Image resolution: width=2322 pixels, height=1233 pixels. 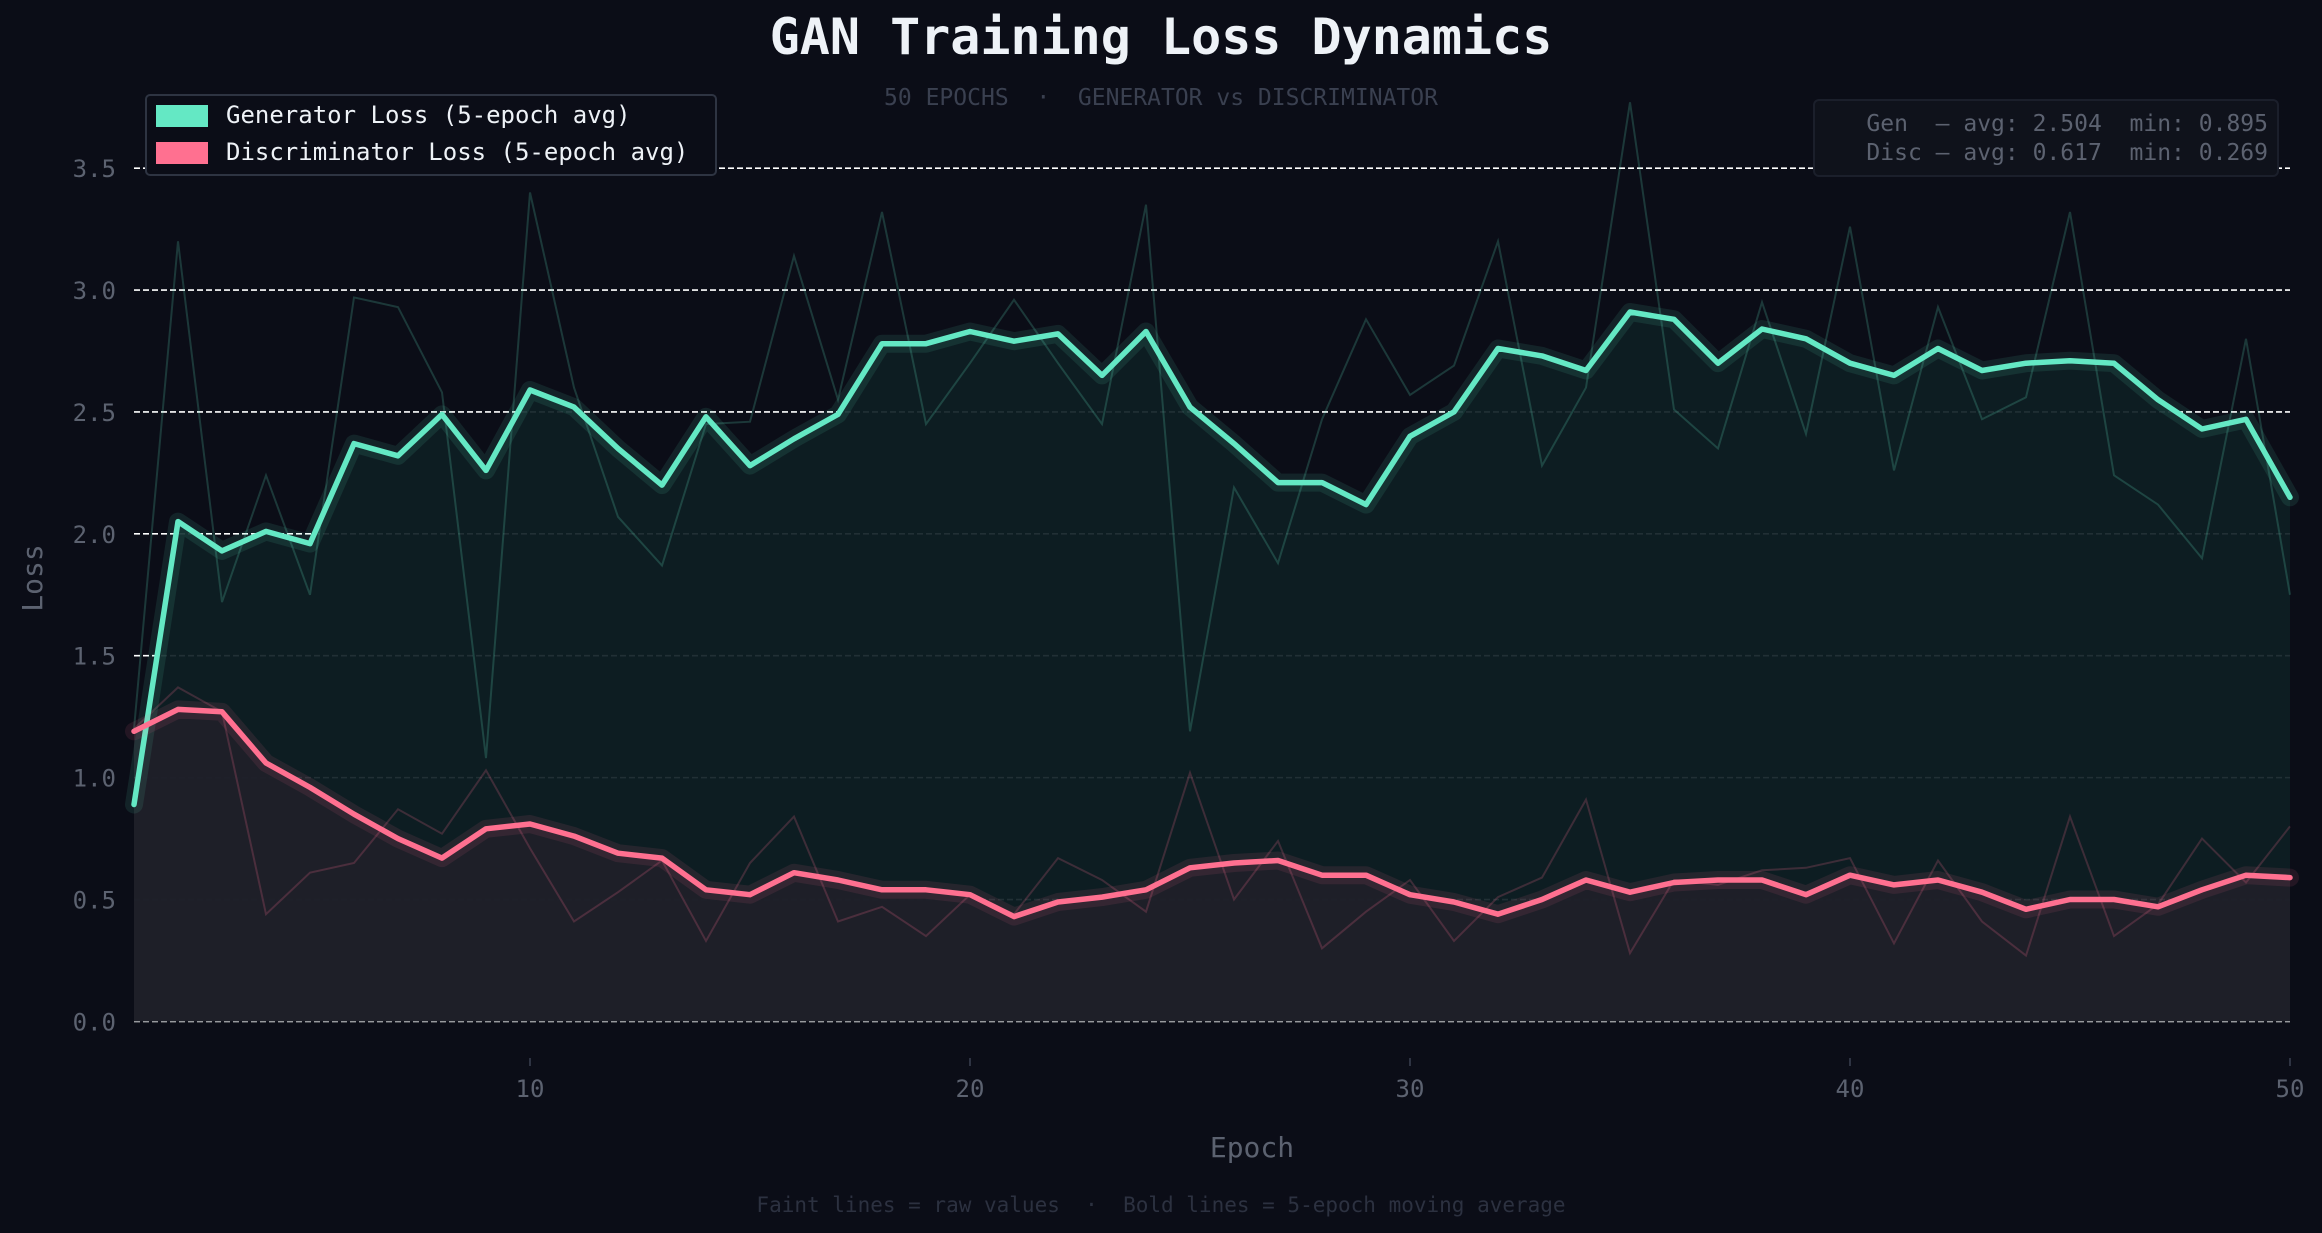 What do you see at coordinates (1161, 37) in the screenshot?
I see `chart-title: GAN Training Loss Dynamics` at bounding box center [1161, 37].